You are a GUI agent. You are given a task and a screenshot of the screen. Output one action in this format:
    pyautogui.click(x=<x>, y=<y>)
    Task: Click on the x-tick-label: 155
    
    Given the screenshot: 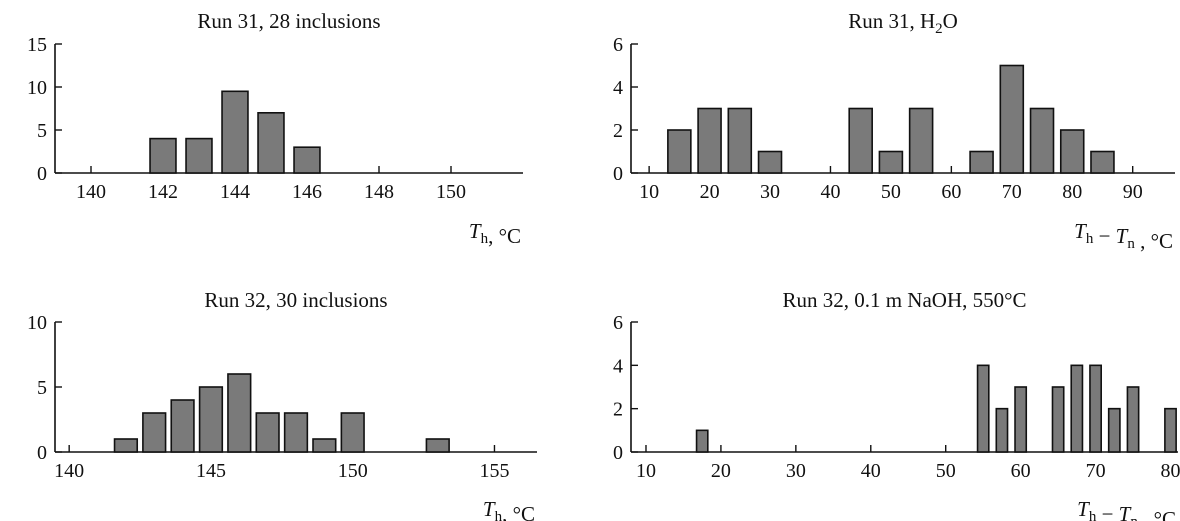 What is the action you would take?
    pyautogui.click(x=494, y=471)
    